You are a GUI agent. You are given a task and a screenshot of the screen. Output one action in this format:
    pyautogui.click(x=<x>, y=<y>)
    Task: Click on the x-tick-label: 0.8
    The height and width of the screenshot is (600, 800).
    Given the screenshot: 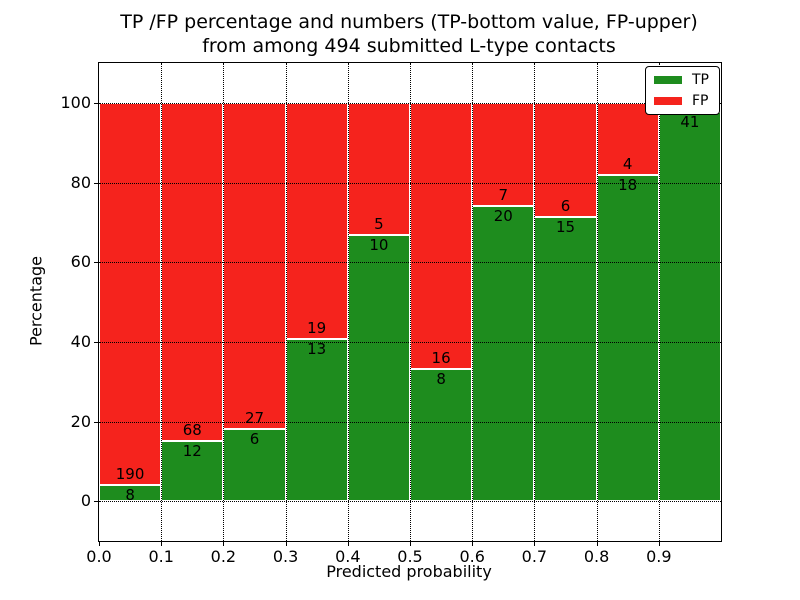 What is the action you would take?
    pyautogui.click(x=596, y=556)
    